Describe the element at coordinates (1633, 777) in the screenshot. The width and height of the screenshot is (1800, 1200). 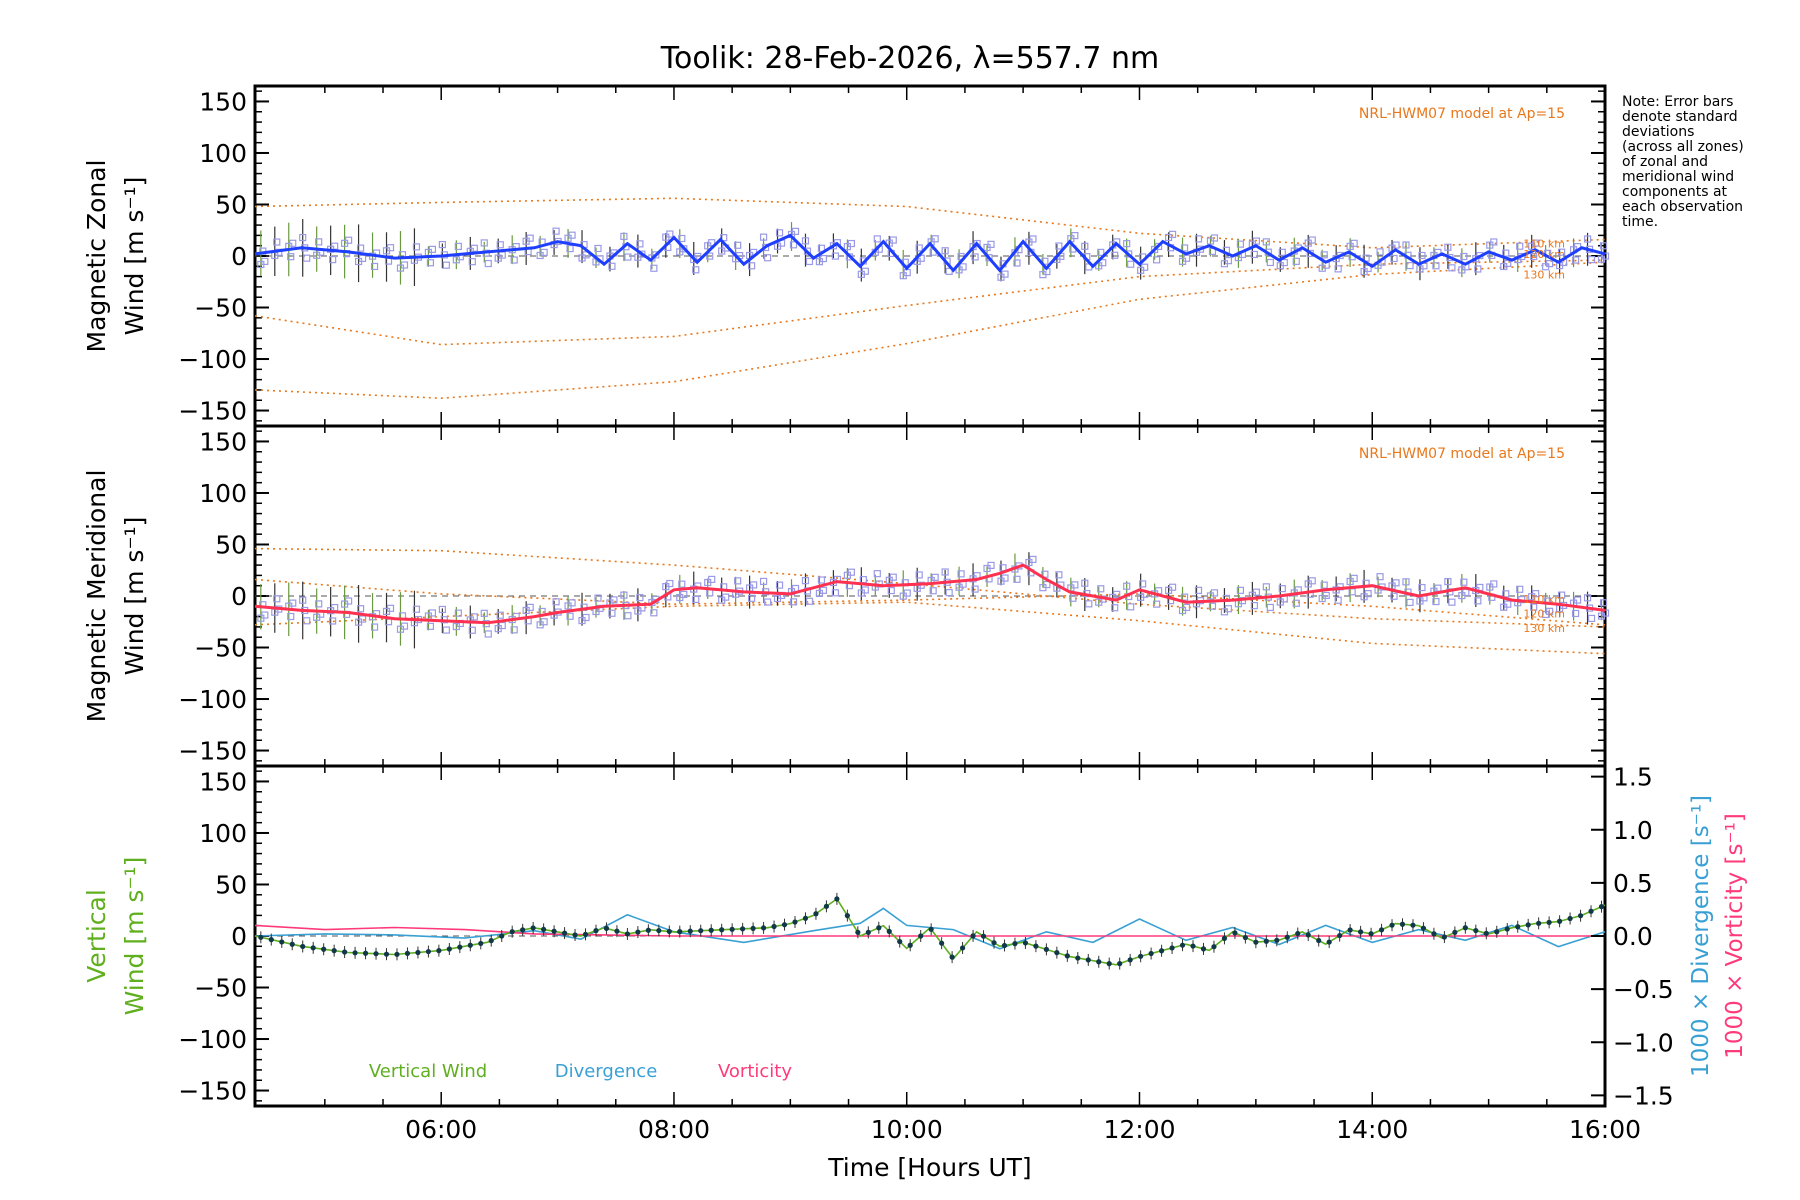
I see `y2-tick-label: 1.5` at that location.